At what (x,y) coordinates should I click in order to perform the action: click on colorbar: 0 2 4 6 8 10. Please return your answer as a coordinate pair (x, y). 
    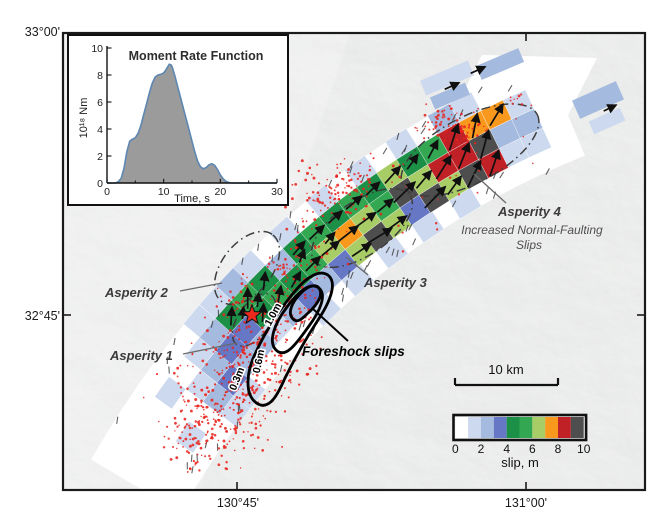
    Looking at the image, I should click on (521, 434).